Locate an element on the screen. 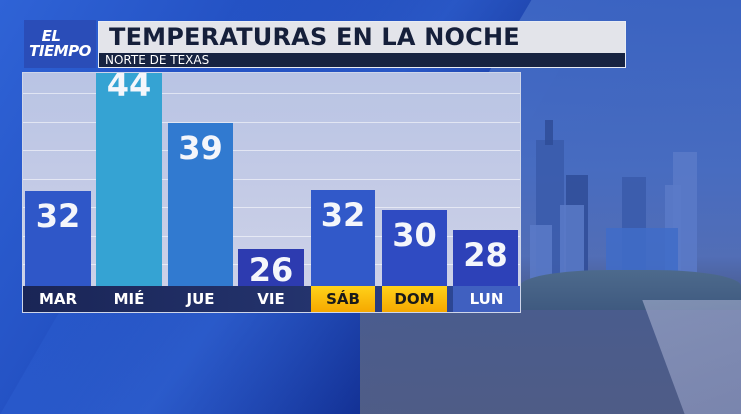 The width and height of the screenshot is (741, 414). el-tiempo-logo: EL TIEMPO is located at coordinates (60, 44).